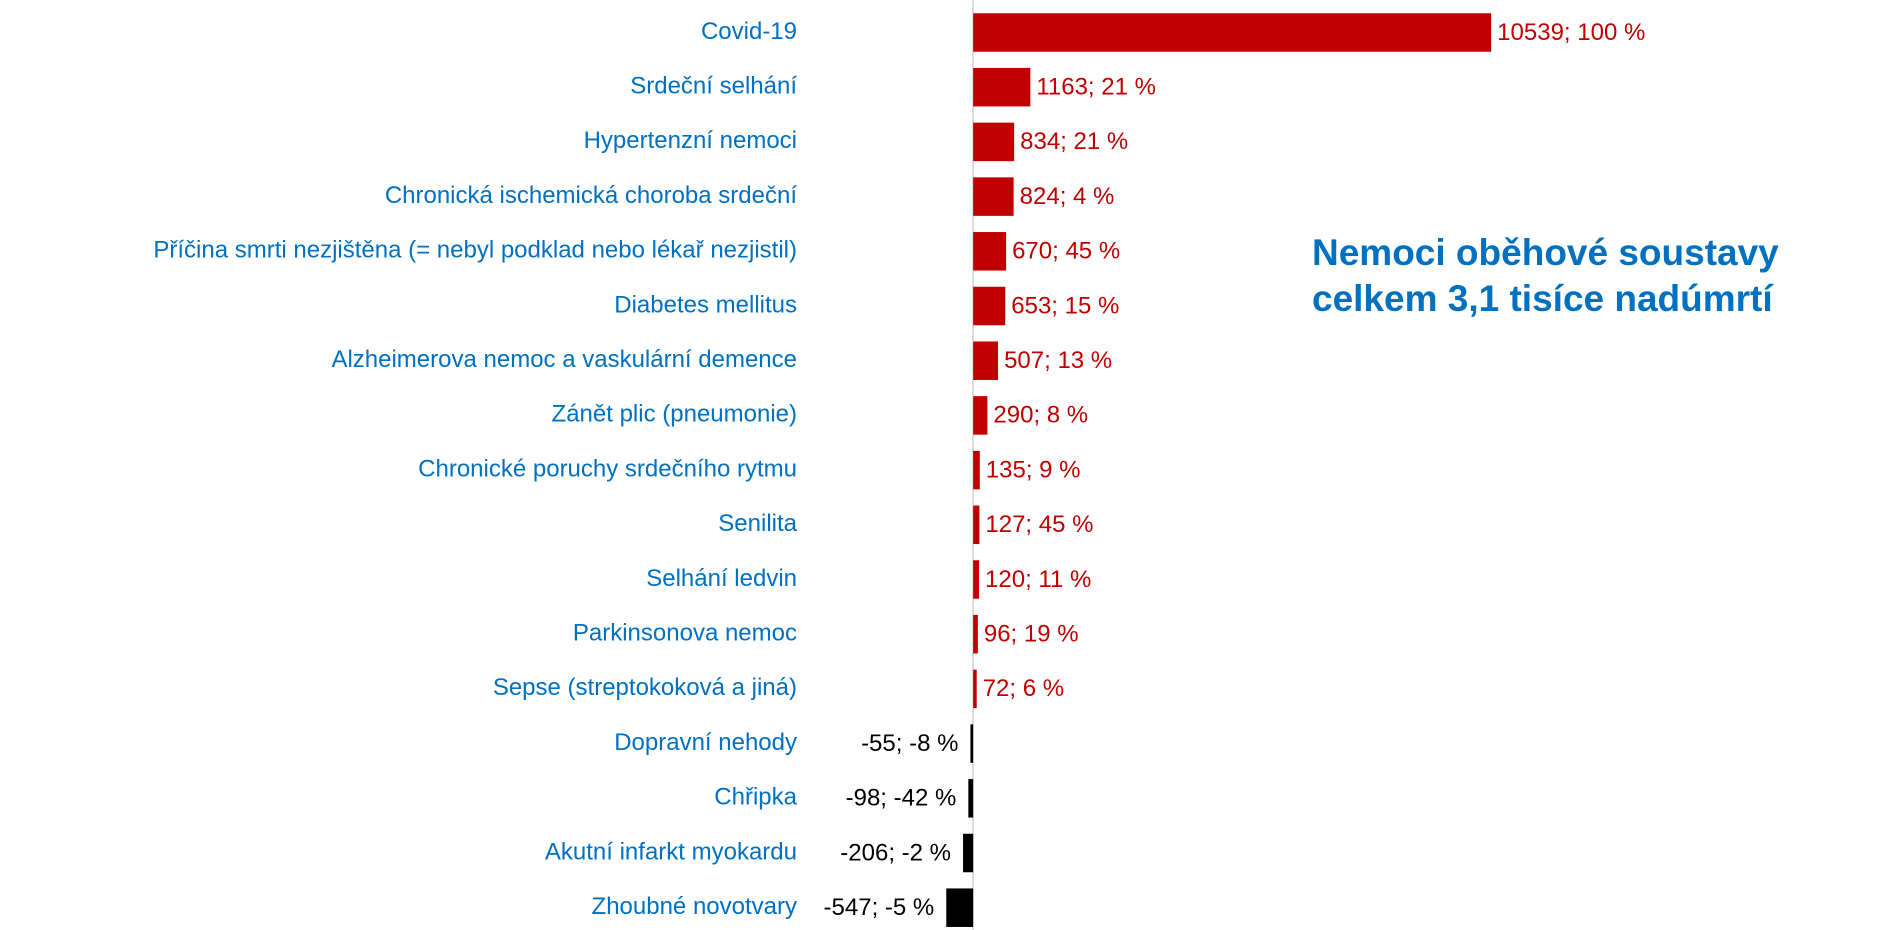 The width and height of the screenshot is (1888, 930). Describe the element at coordinates (645, 687) in the screenshot. I see `category-label: Sepse (streptokoková a jiná)` at that location.